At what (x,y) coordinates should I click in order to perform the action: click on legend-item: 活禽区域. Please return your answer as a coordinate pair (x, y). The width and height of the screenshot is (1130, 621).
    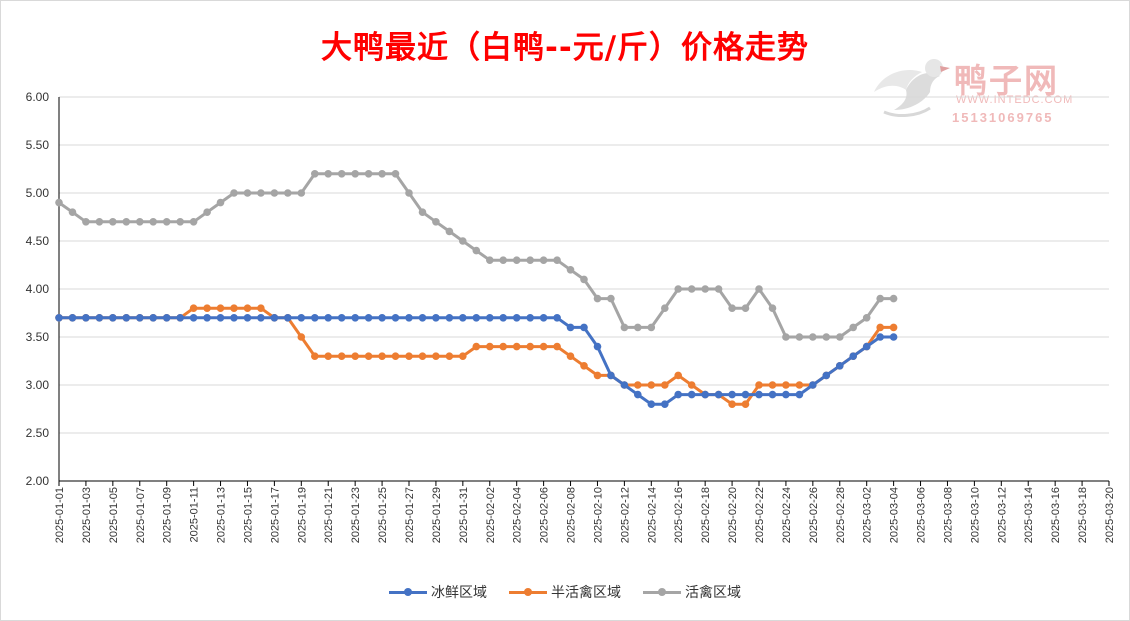
    Looking at the image, I should click on (692, 592).